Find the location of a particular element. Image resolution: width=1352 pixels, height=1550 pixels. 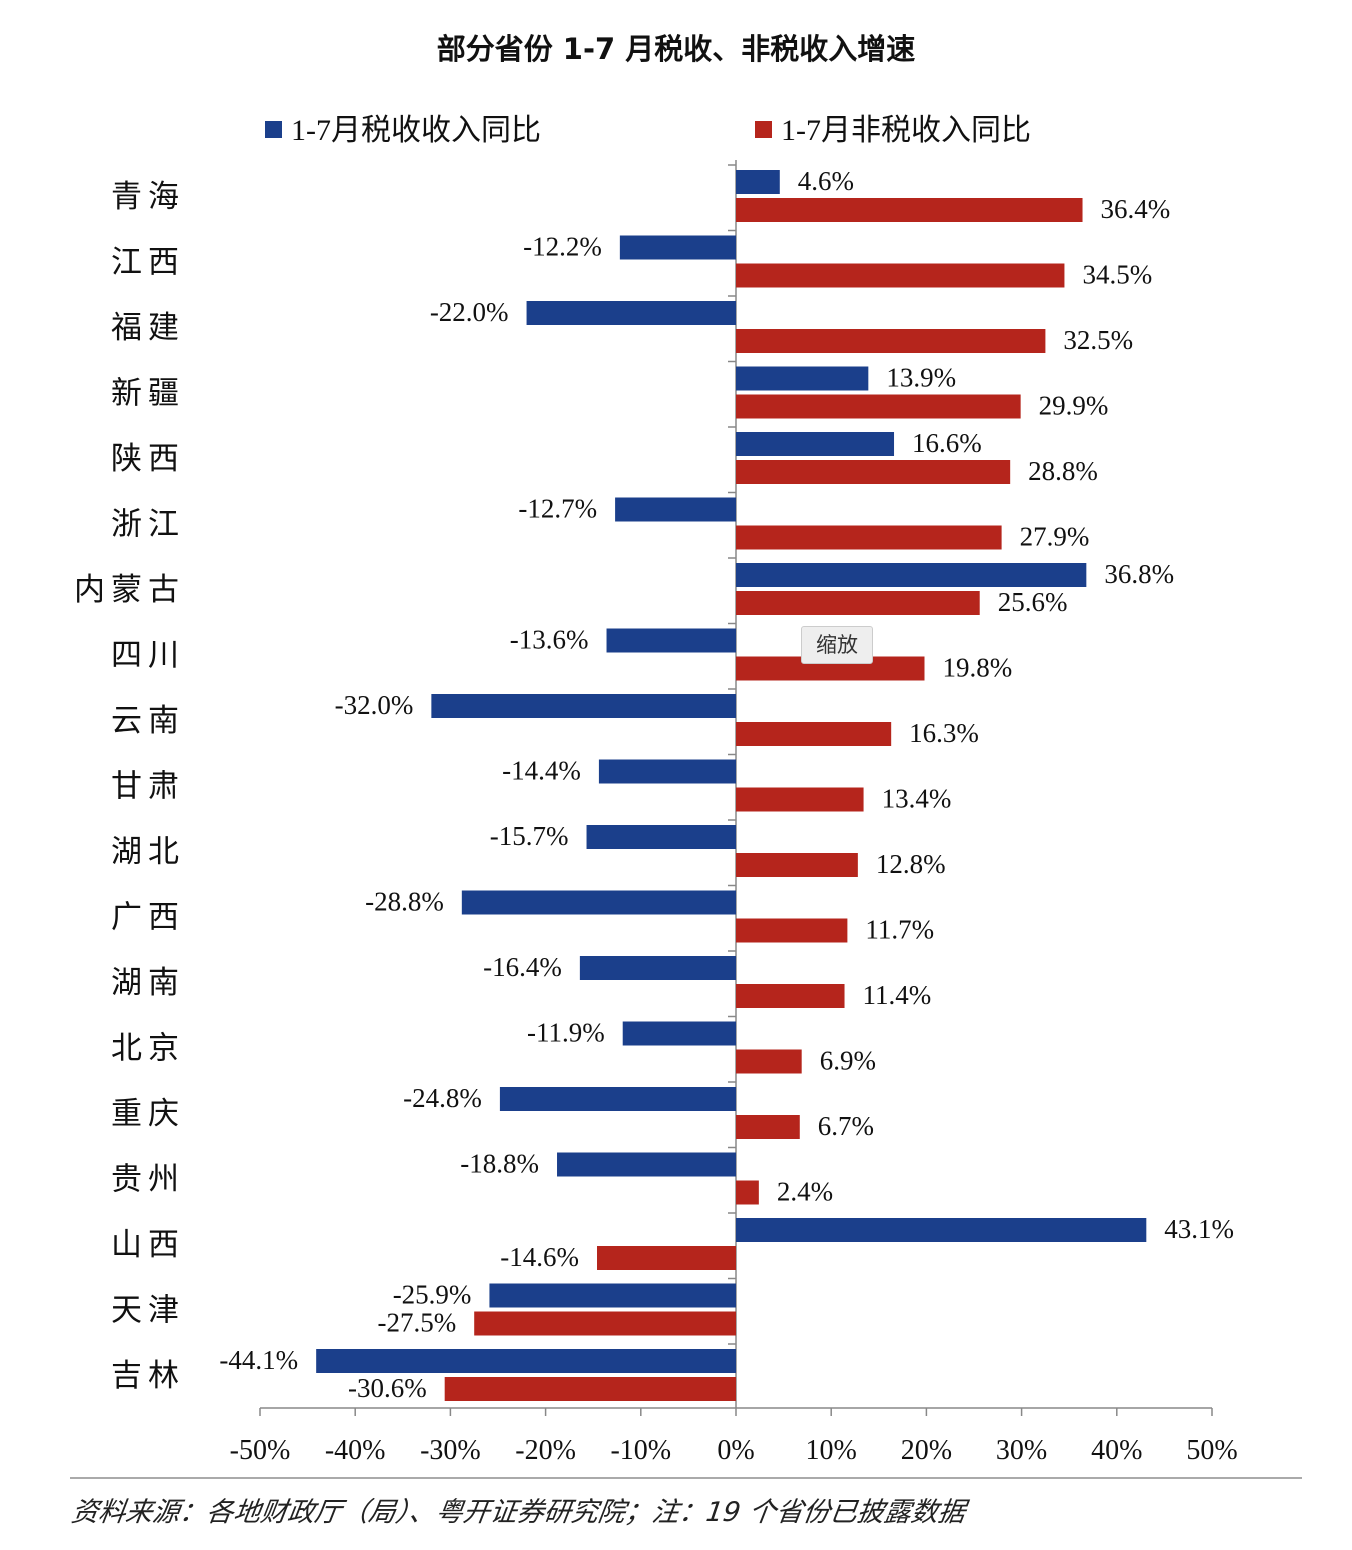

data-label: 36.4% is located at coordinates (1136, 209).